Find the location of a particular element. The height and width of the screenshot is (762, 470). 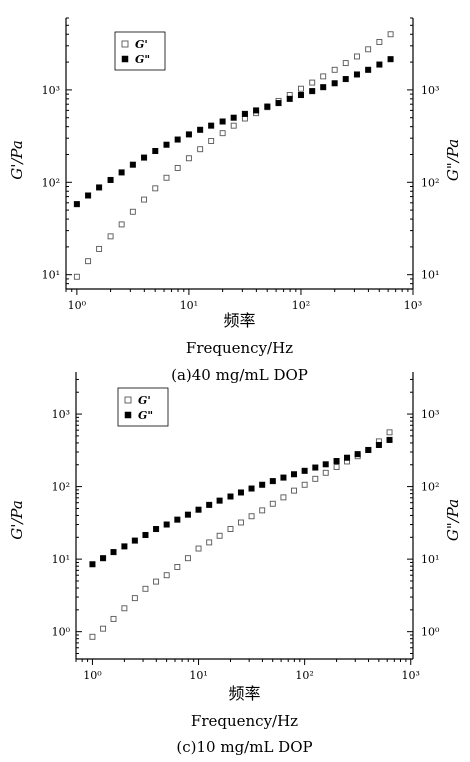

y-left-tick-label: 10¹ is located at coordinates (61, 559).